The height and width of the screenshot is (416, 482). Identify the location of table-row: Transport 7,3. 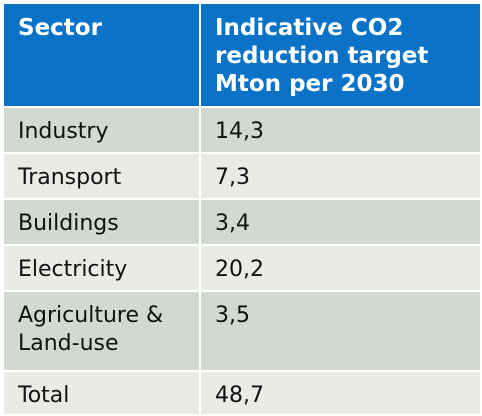
(242, 176).